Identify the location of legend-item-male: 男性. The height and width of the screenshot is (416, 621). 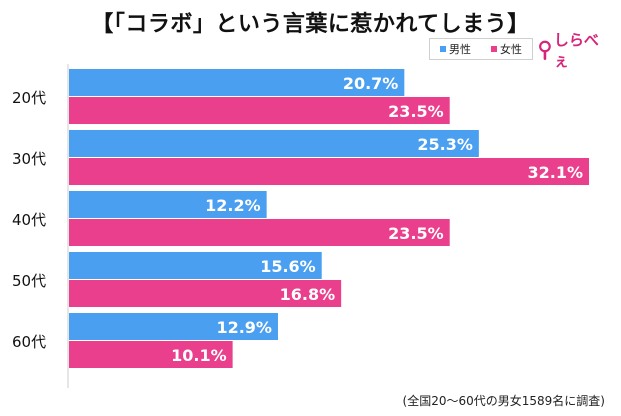
(455, 49).